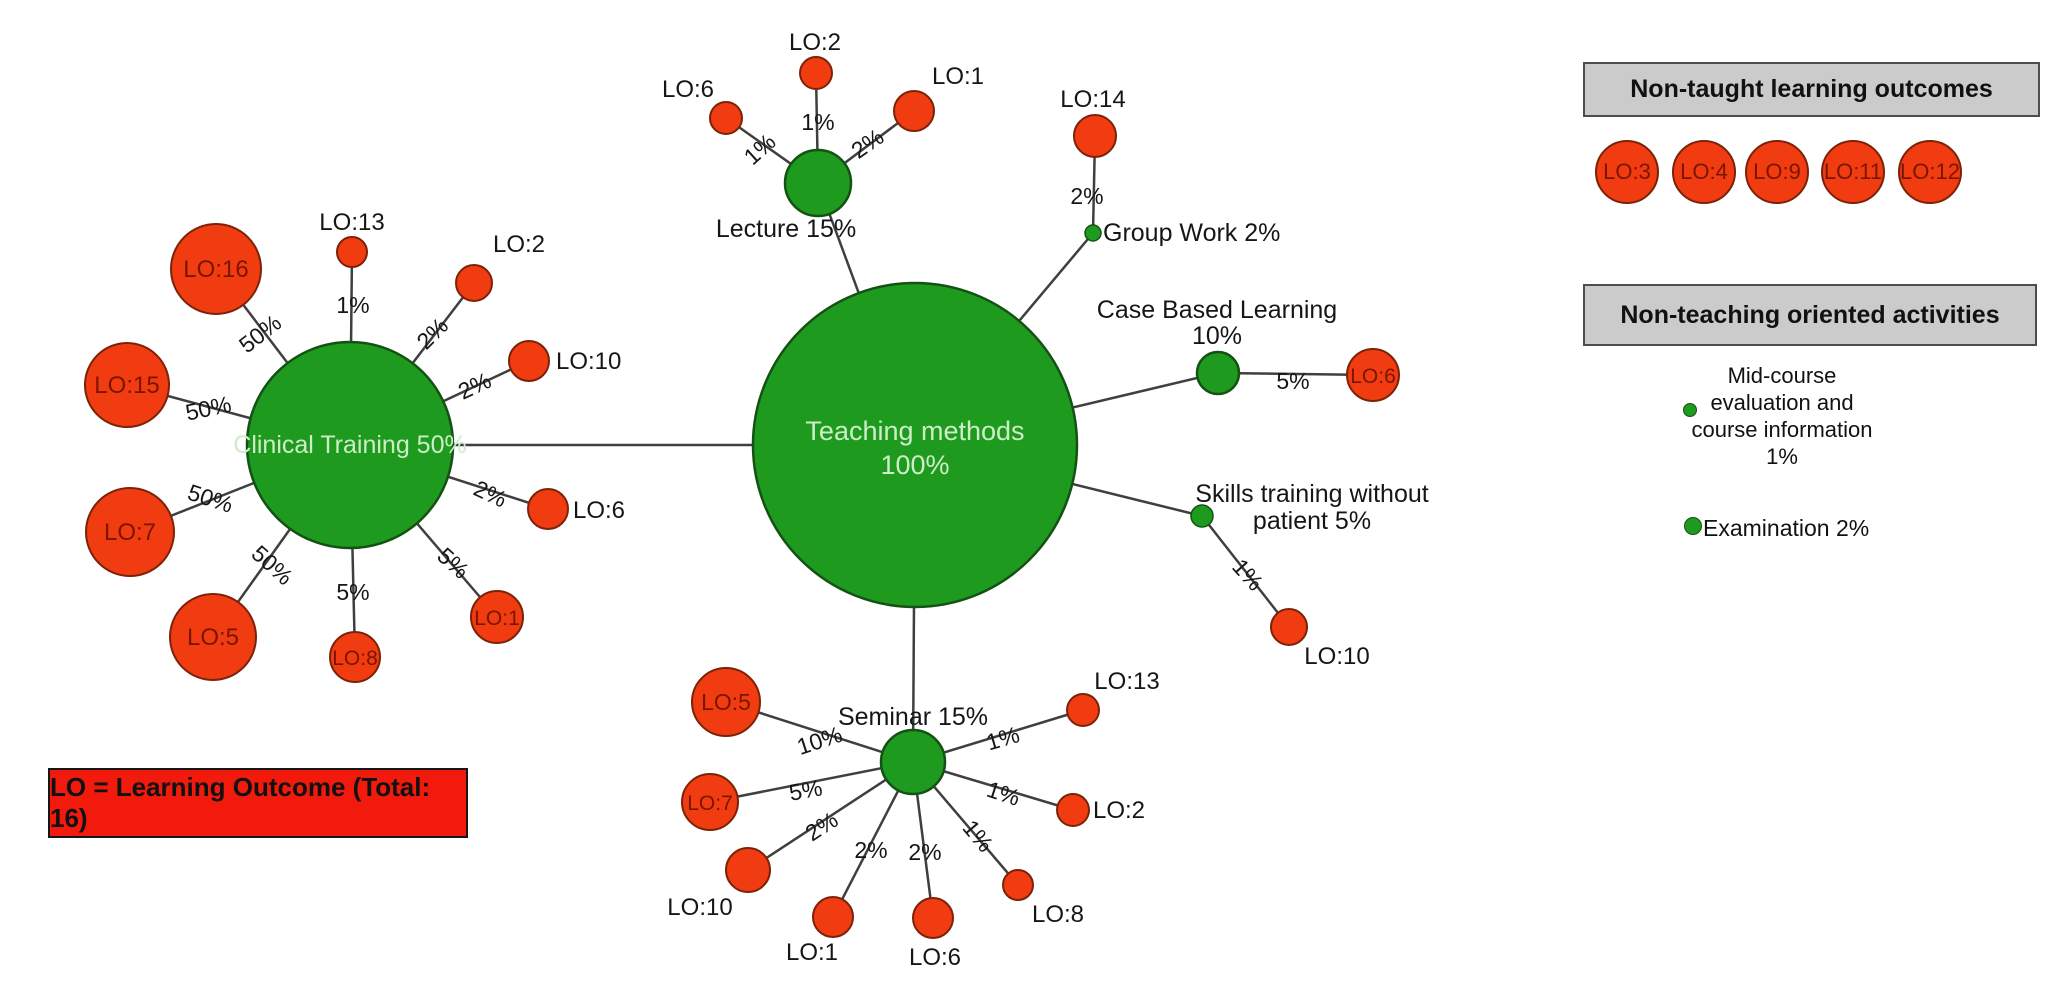 The width and height of the screenshot is (2059, 1001). Describe the element at coordinates (1093, 233) in the screenshot. I see `node-group-work` at that location.